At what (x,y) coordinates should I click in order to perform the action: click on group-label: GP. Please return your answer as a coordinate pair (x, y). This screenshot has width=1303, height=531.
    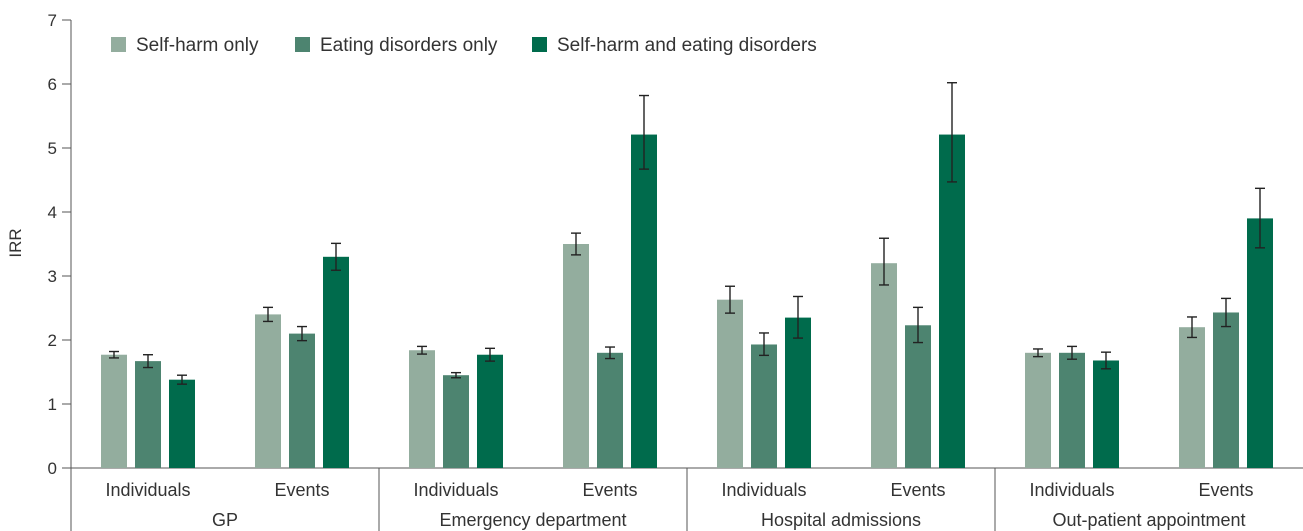
    Looking at the image, I should click on (225, 520).